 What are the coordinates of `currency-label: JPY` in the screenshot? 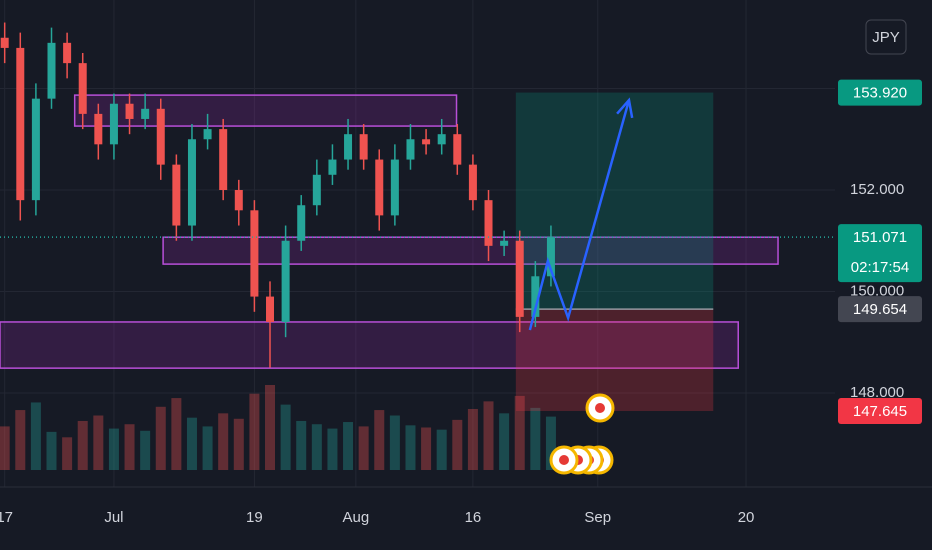 It's located at (886, 37).